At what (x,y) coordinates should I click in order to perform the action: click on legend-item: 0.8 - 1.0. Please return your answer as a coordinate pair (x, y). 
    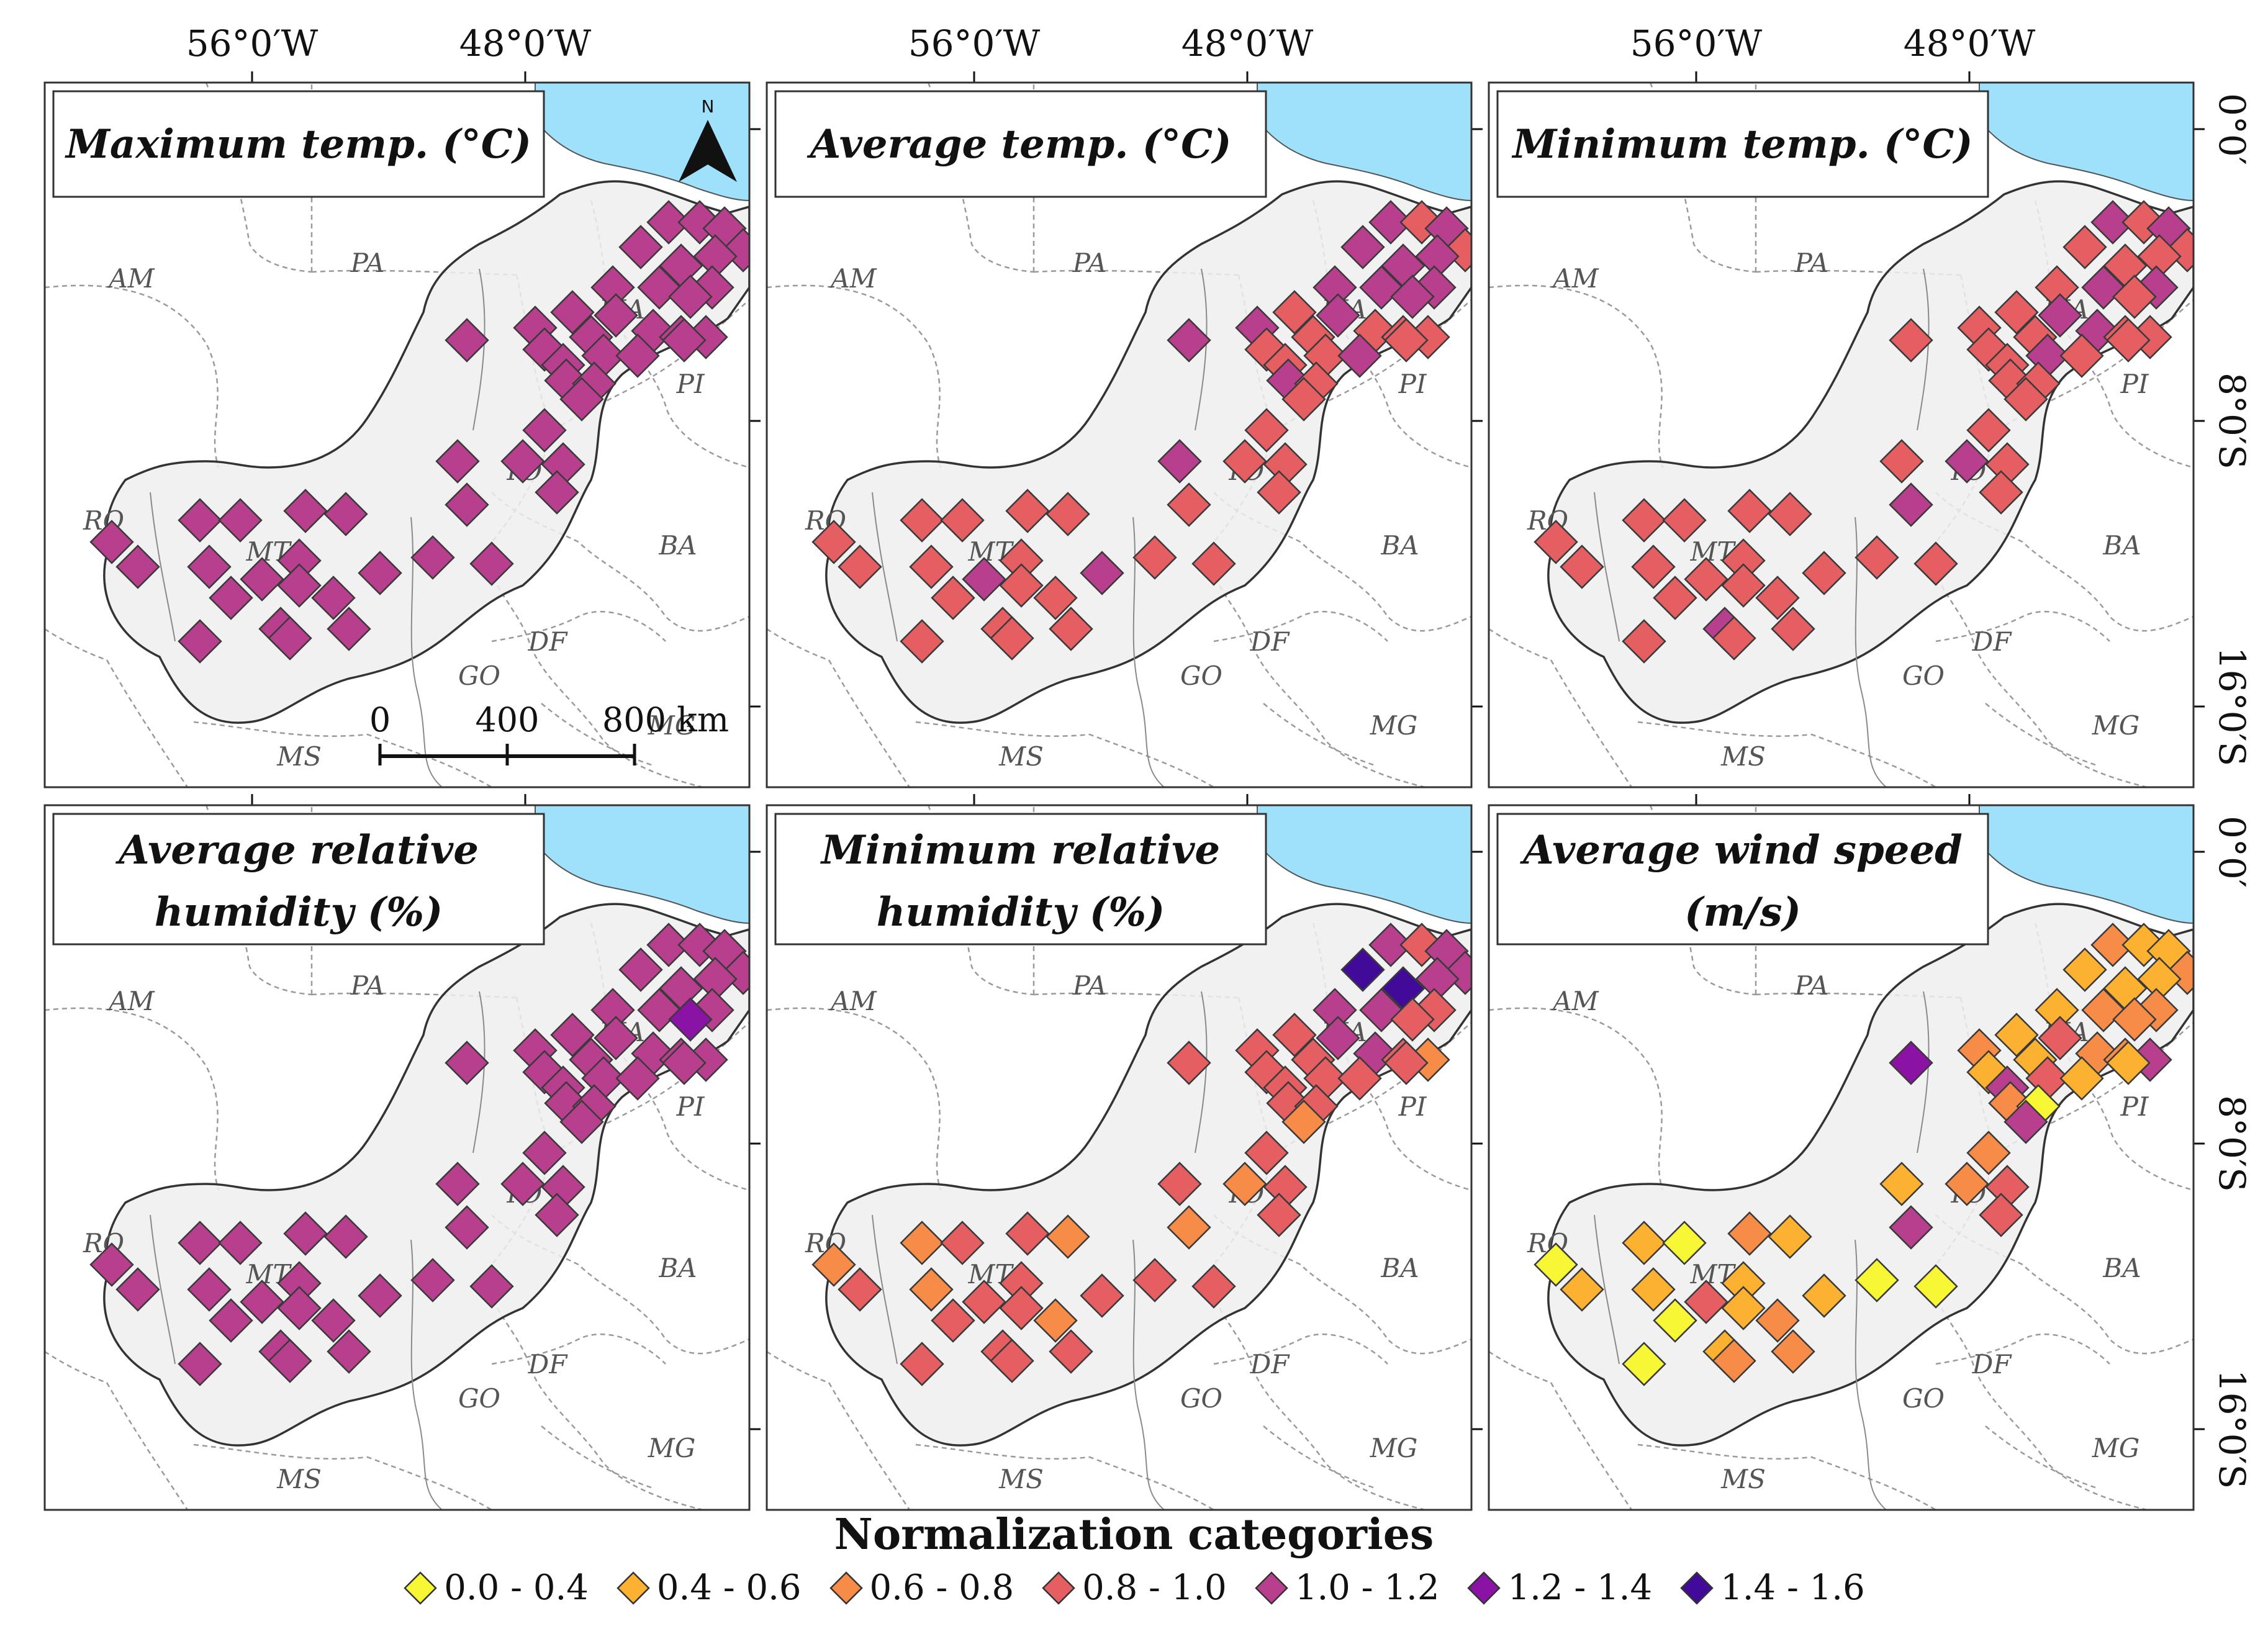
    Looking at the image, I should click on (1134, 1588).